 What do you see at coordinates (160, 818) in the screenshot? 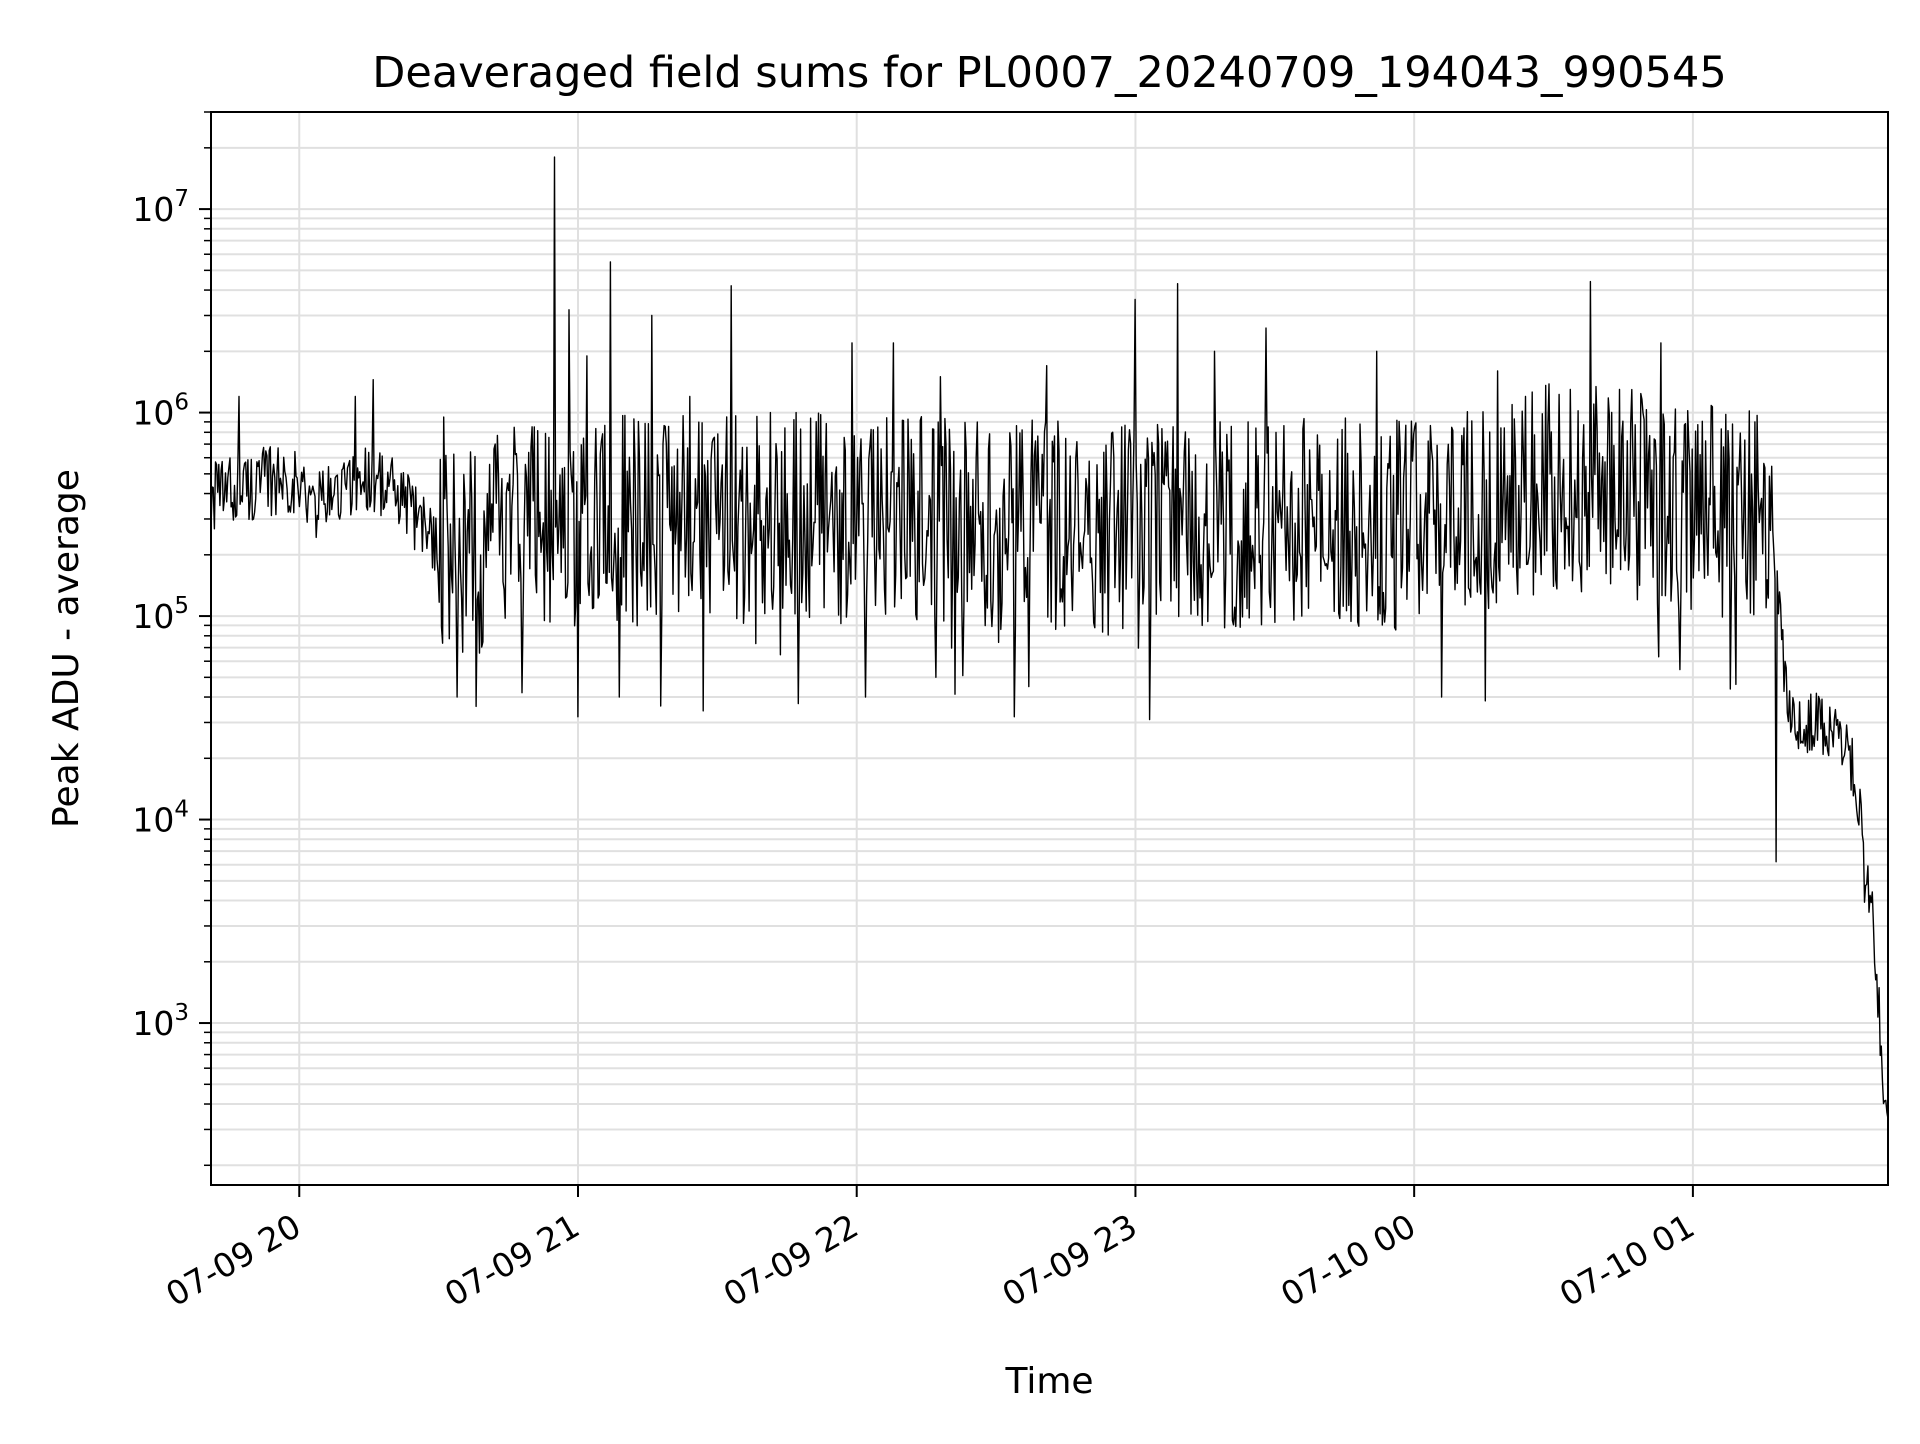
I see `y-tick-label: 104` at bounding box center [160, 818].